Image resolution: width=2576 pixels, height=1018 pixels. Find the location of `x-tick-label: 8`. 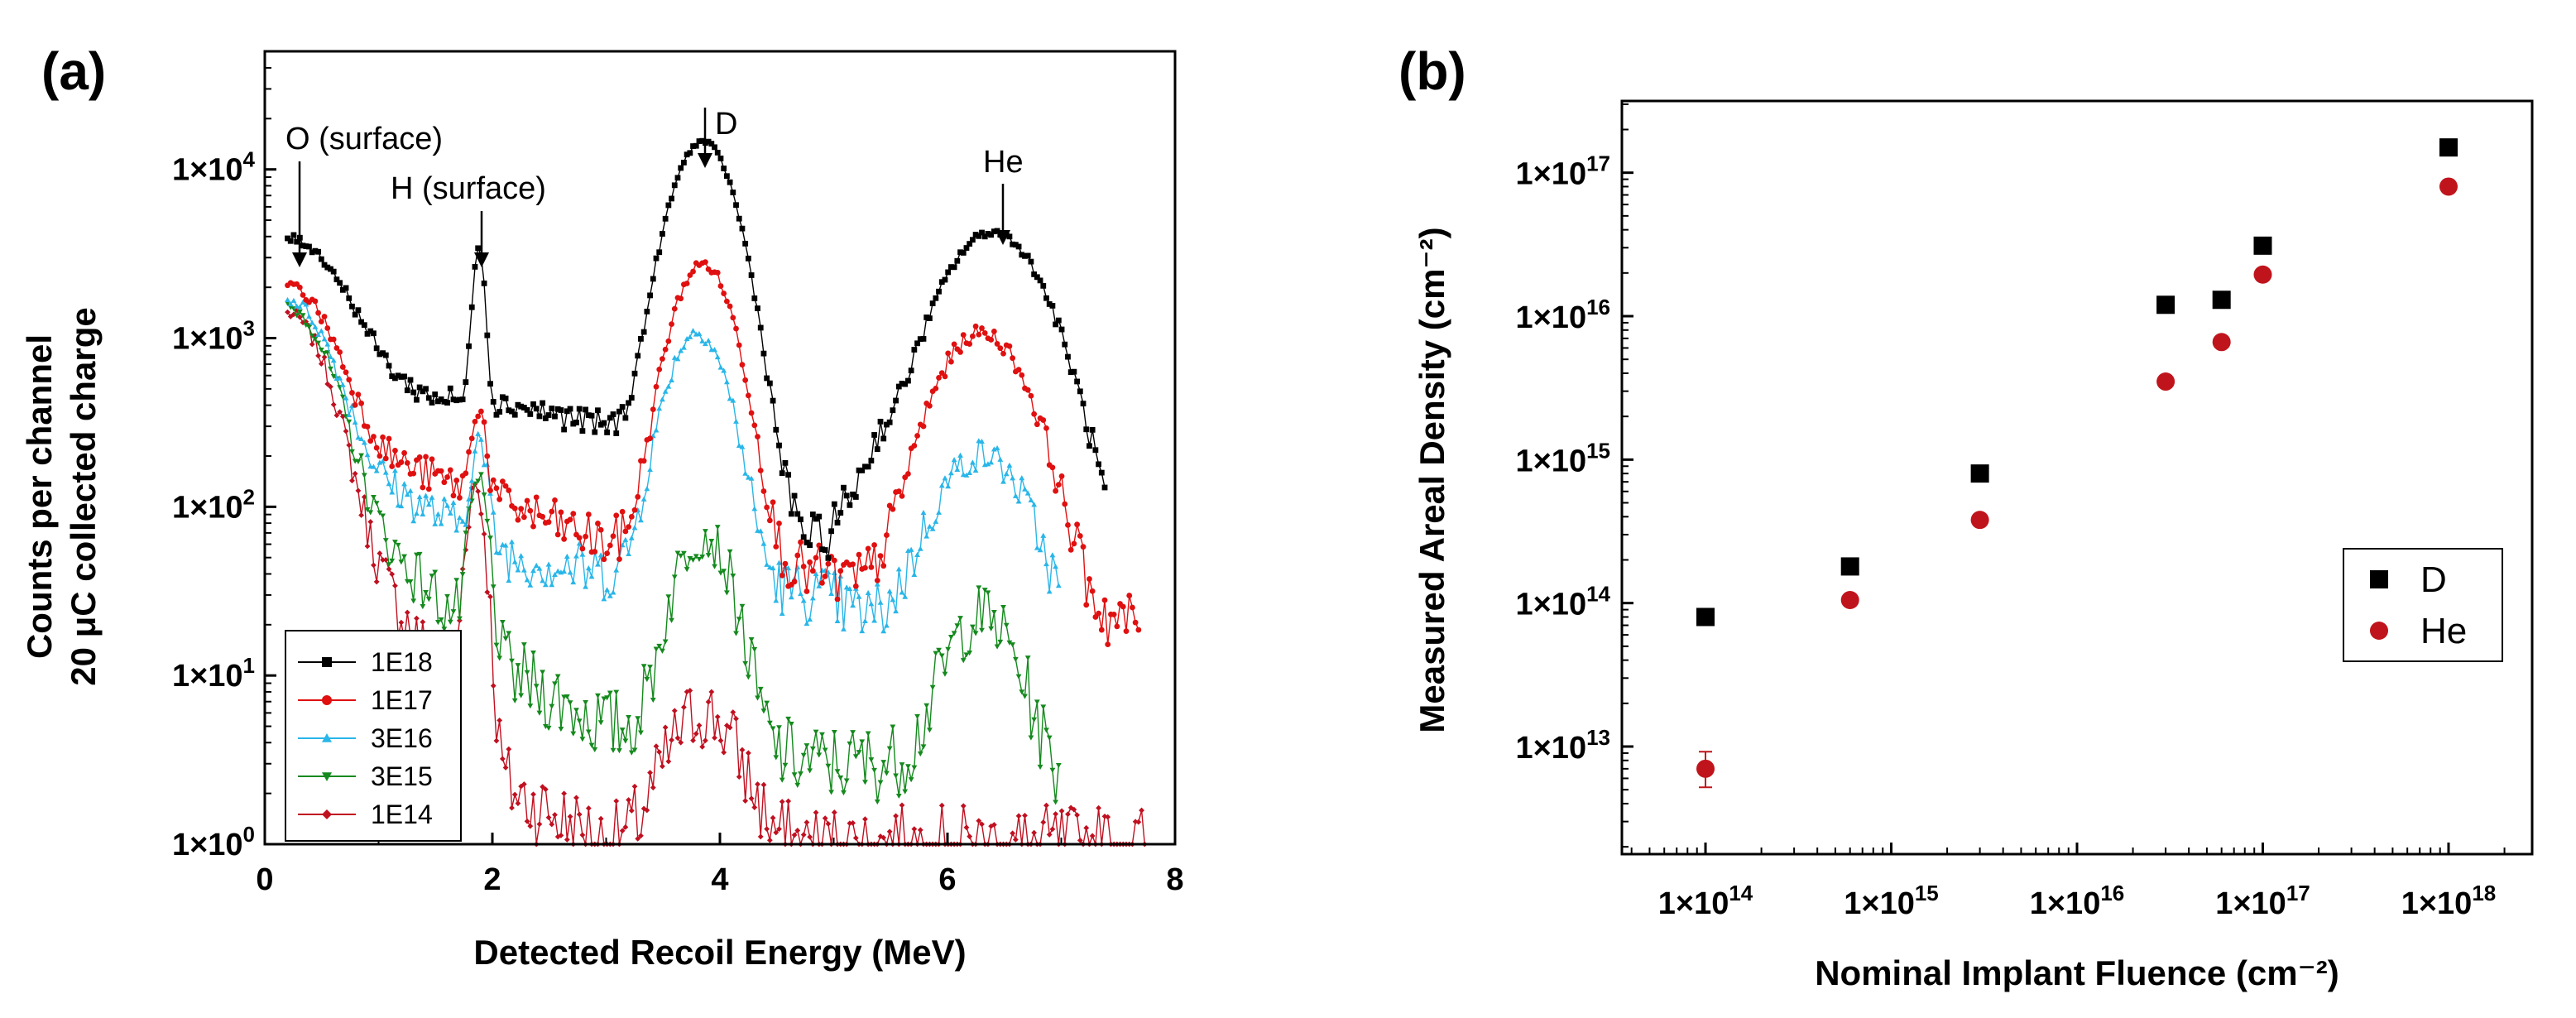

x-tick-label: 8 is located at coordinates (1174, 879).